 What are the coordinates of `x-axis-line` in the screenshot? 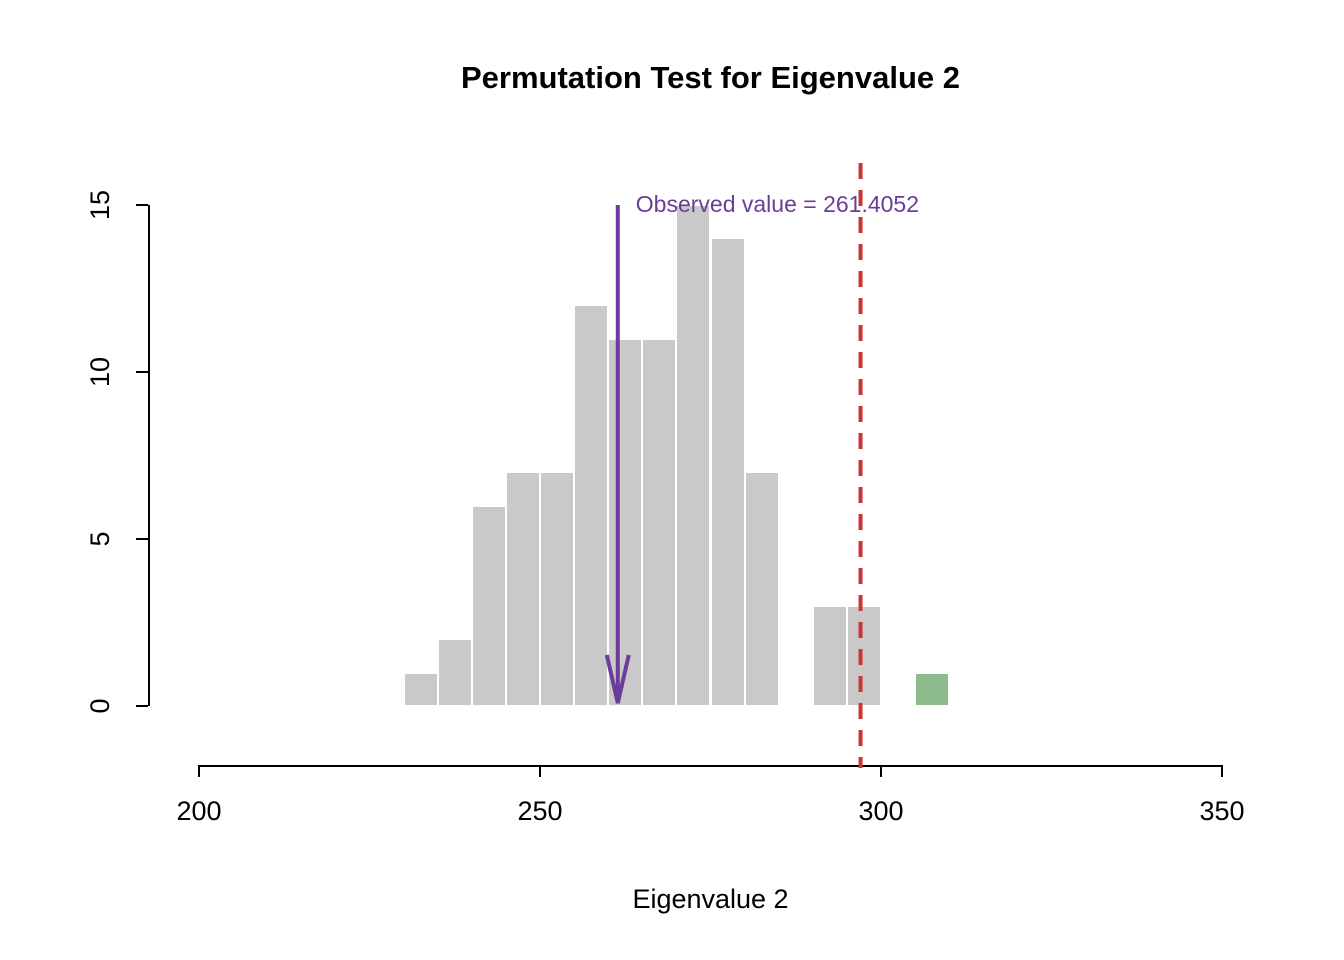 It's located at (710, 766).